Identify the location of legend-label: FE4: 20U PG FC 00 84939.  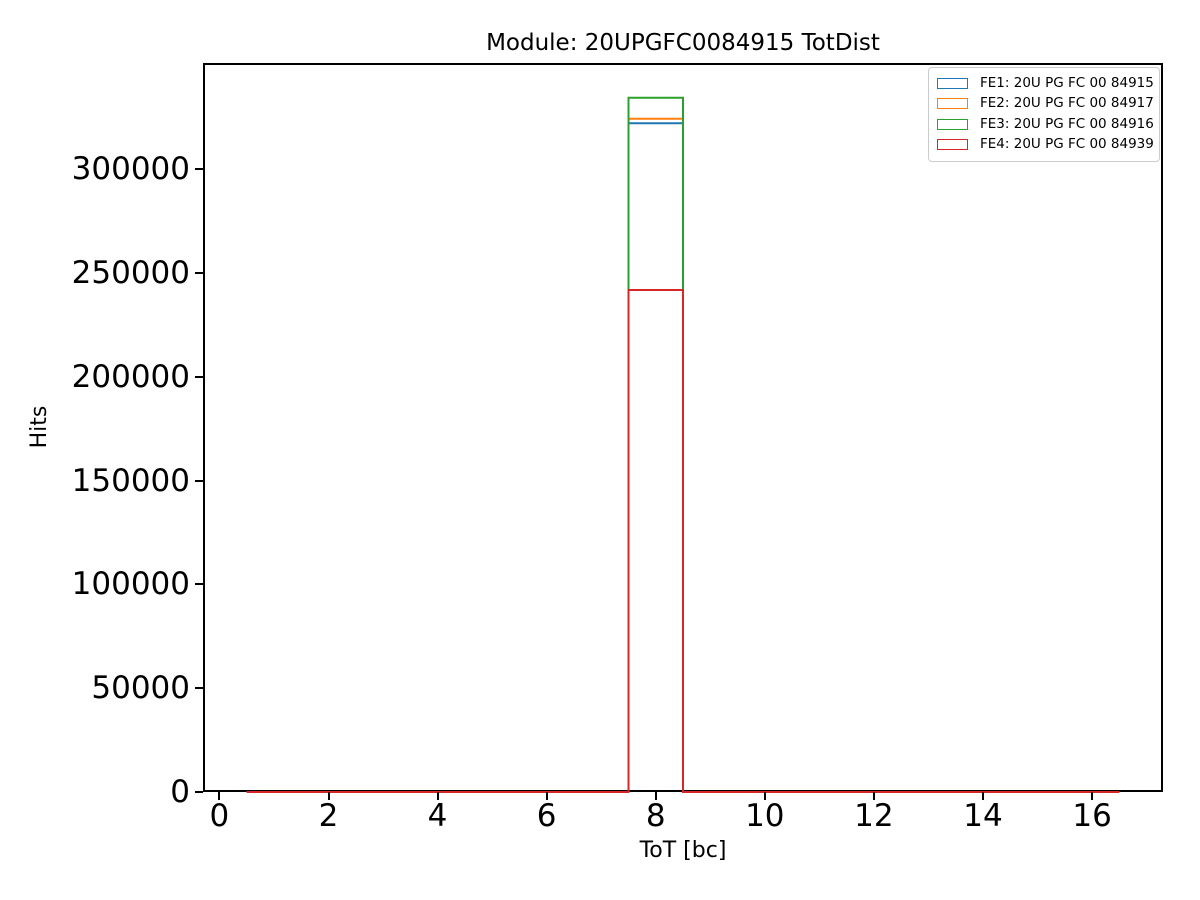
(1067, 144).